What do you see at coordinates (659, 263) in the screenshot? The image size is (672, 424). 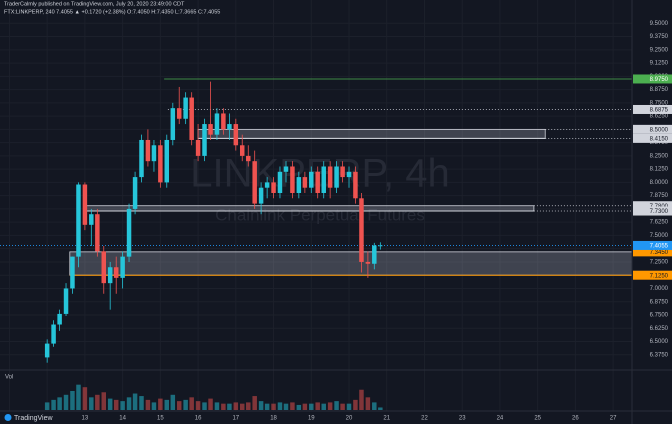 I see `y-tick-label: 7.2500` at bounding box center [659, 263].